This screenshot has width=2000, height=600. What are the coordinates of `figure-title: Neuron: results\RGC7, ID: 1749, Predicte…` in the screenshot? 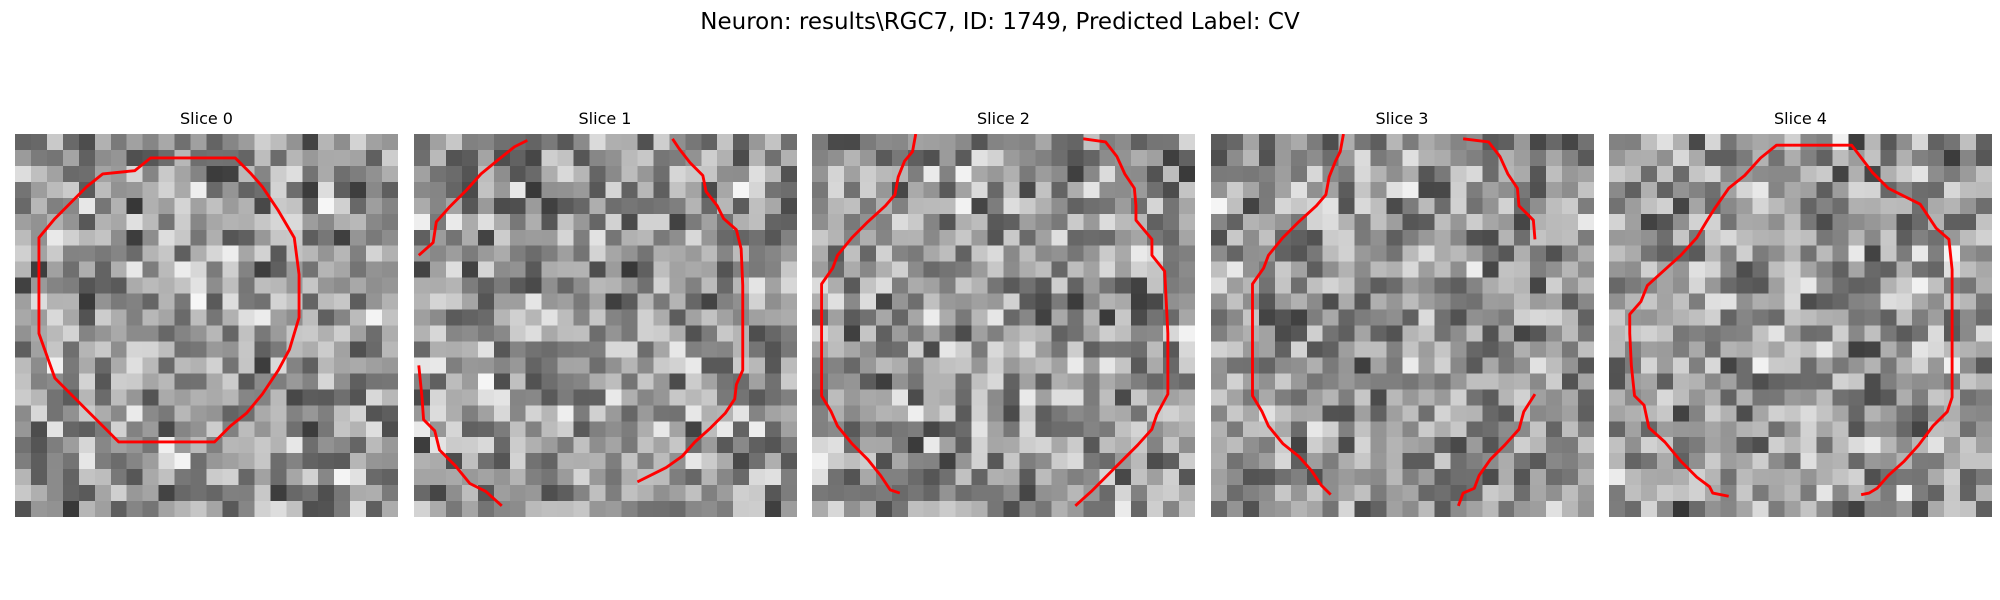 It's located at (1000, 22).